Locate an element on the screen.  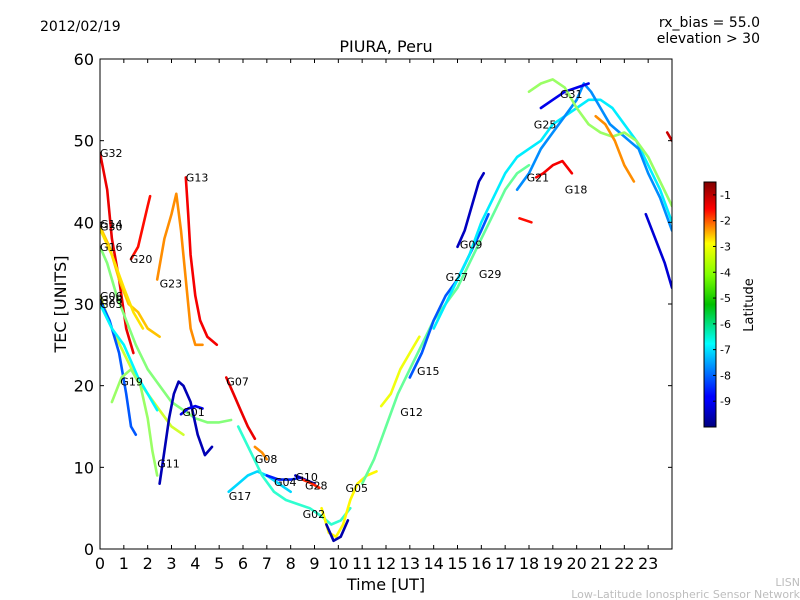
annotation-g23: G23 is located at coordinates (171, 284).